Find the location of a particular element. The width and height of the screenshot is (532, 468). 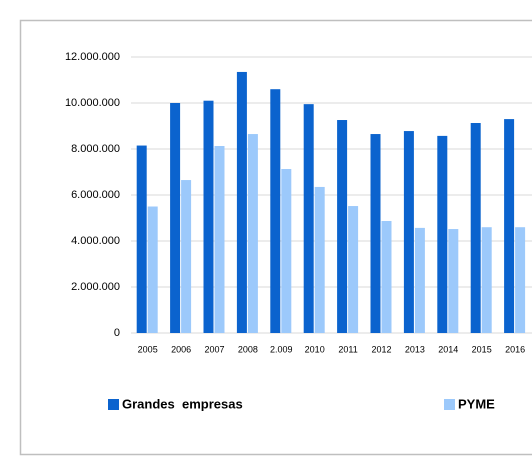

y-tick-label: 6.000.000 is located at coordinates (95, 195).